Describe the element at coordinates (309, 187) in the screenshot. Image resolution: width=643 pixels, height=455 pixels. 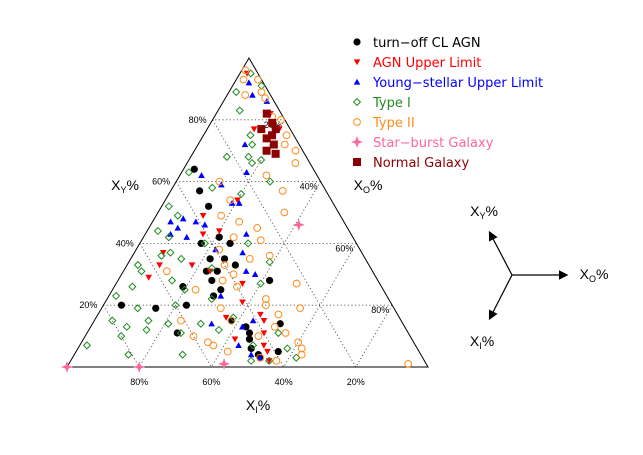
I see `tick-label-o: 40%` at that location.